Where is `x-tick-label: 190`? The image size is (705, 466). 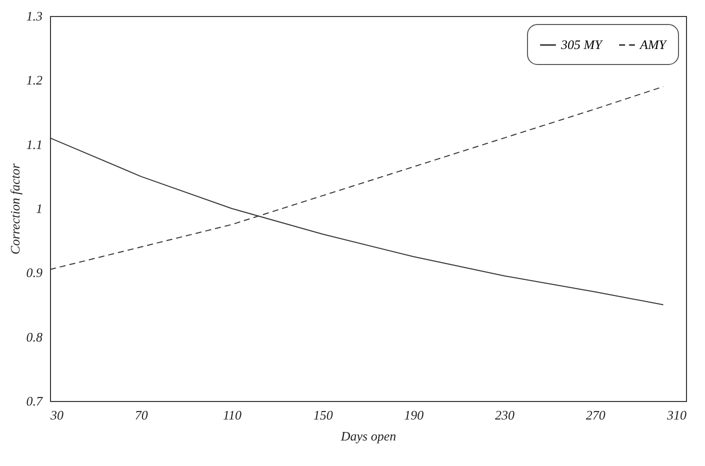 x-tick-label: 190 is located at coordinates (414, 415).